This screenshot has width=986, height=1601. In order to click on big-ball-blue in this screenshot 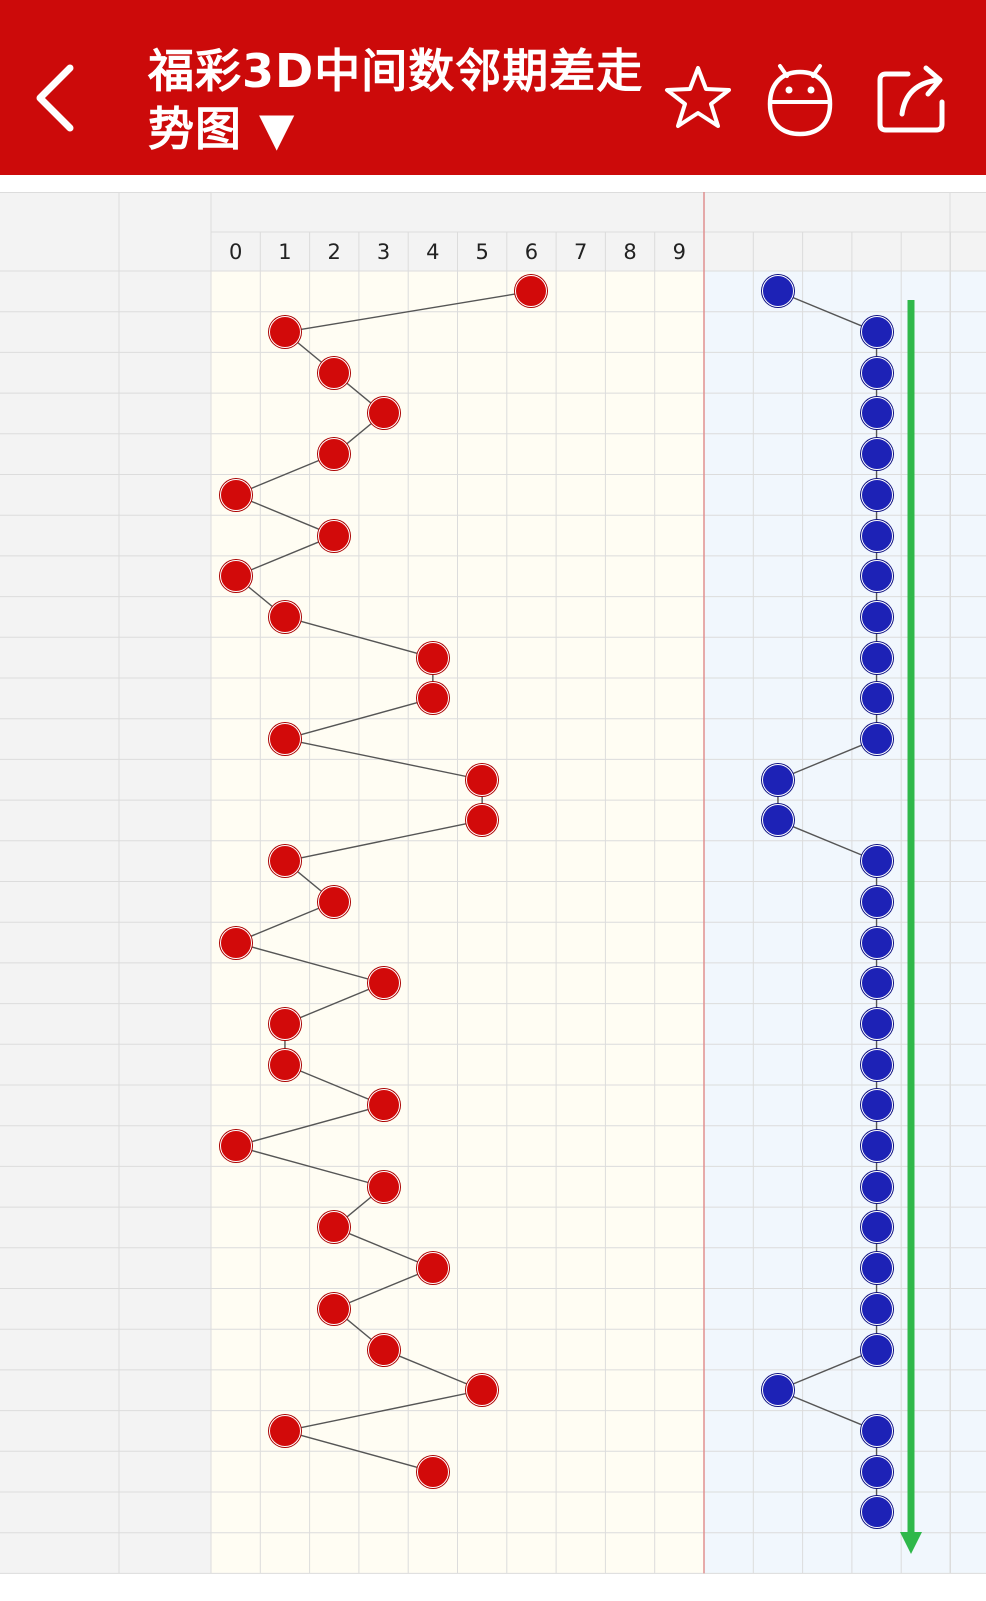, I will do `click(777, 1390)`.